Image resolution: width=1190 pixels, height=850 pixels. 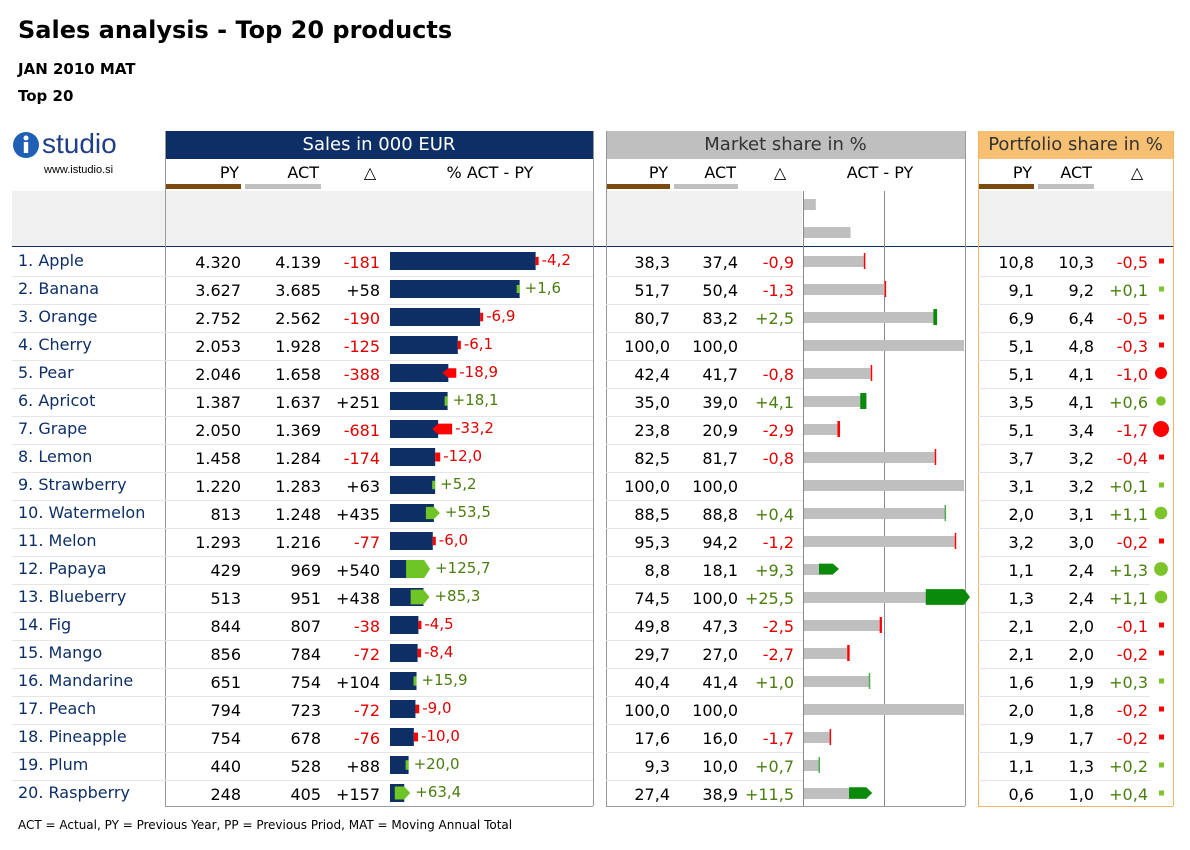 I want to click on ms-act: 10,0, so click(x=720, y=766).